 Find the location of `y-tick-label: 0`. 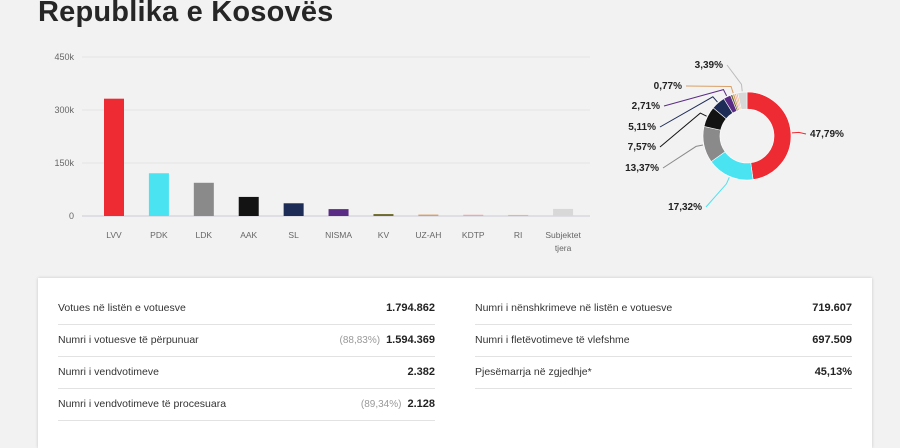

y-tick-label: 0 is located at coordinates (71, 216).